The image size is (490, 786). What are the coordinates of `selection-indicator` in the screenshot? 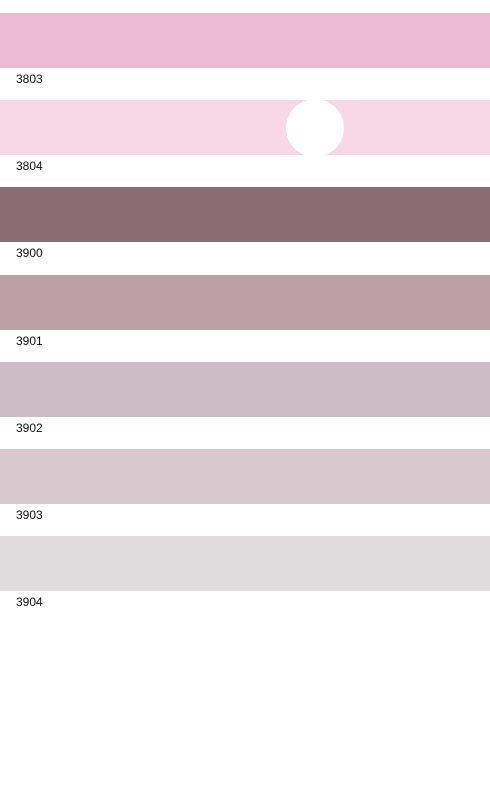 It's located at (315, 128).